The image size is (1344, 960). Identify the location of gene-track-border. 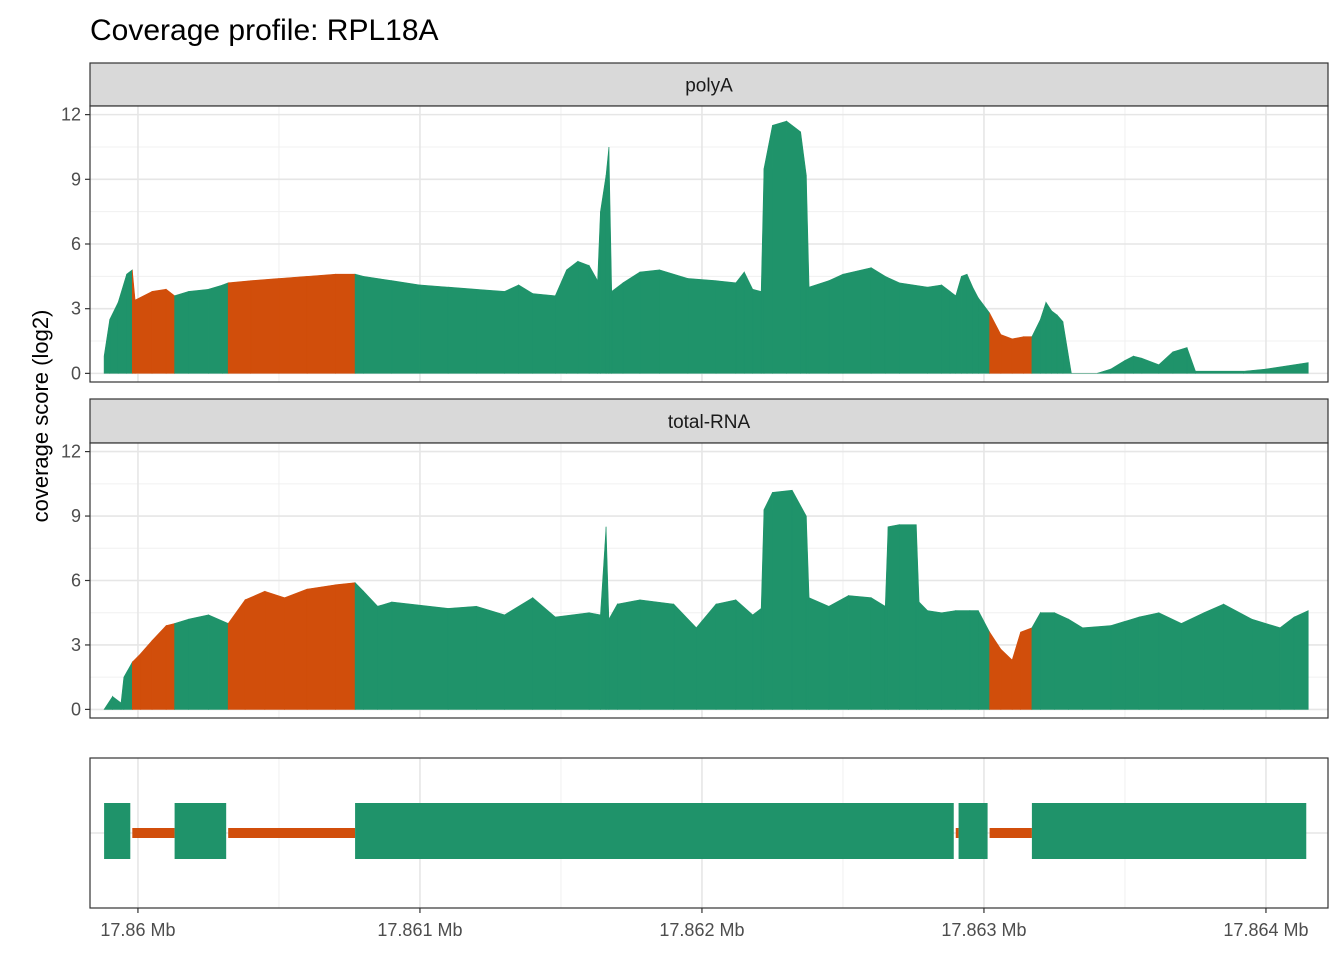
(709, 833).